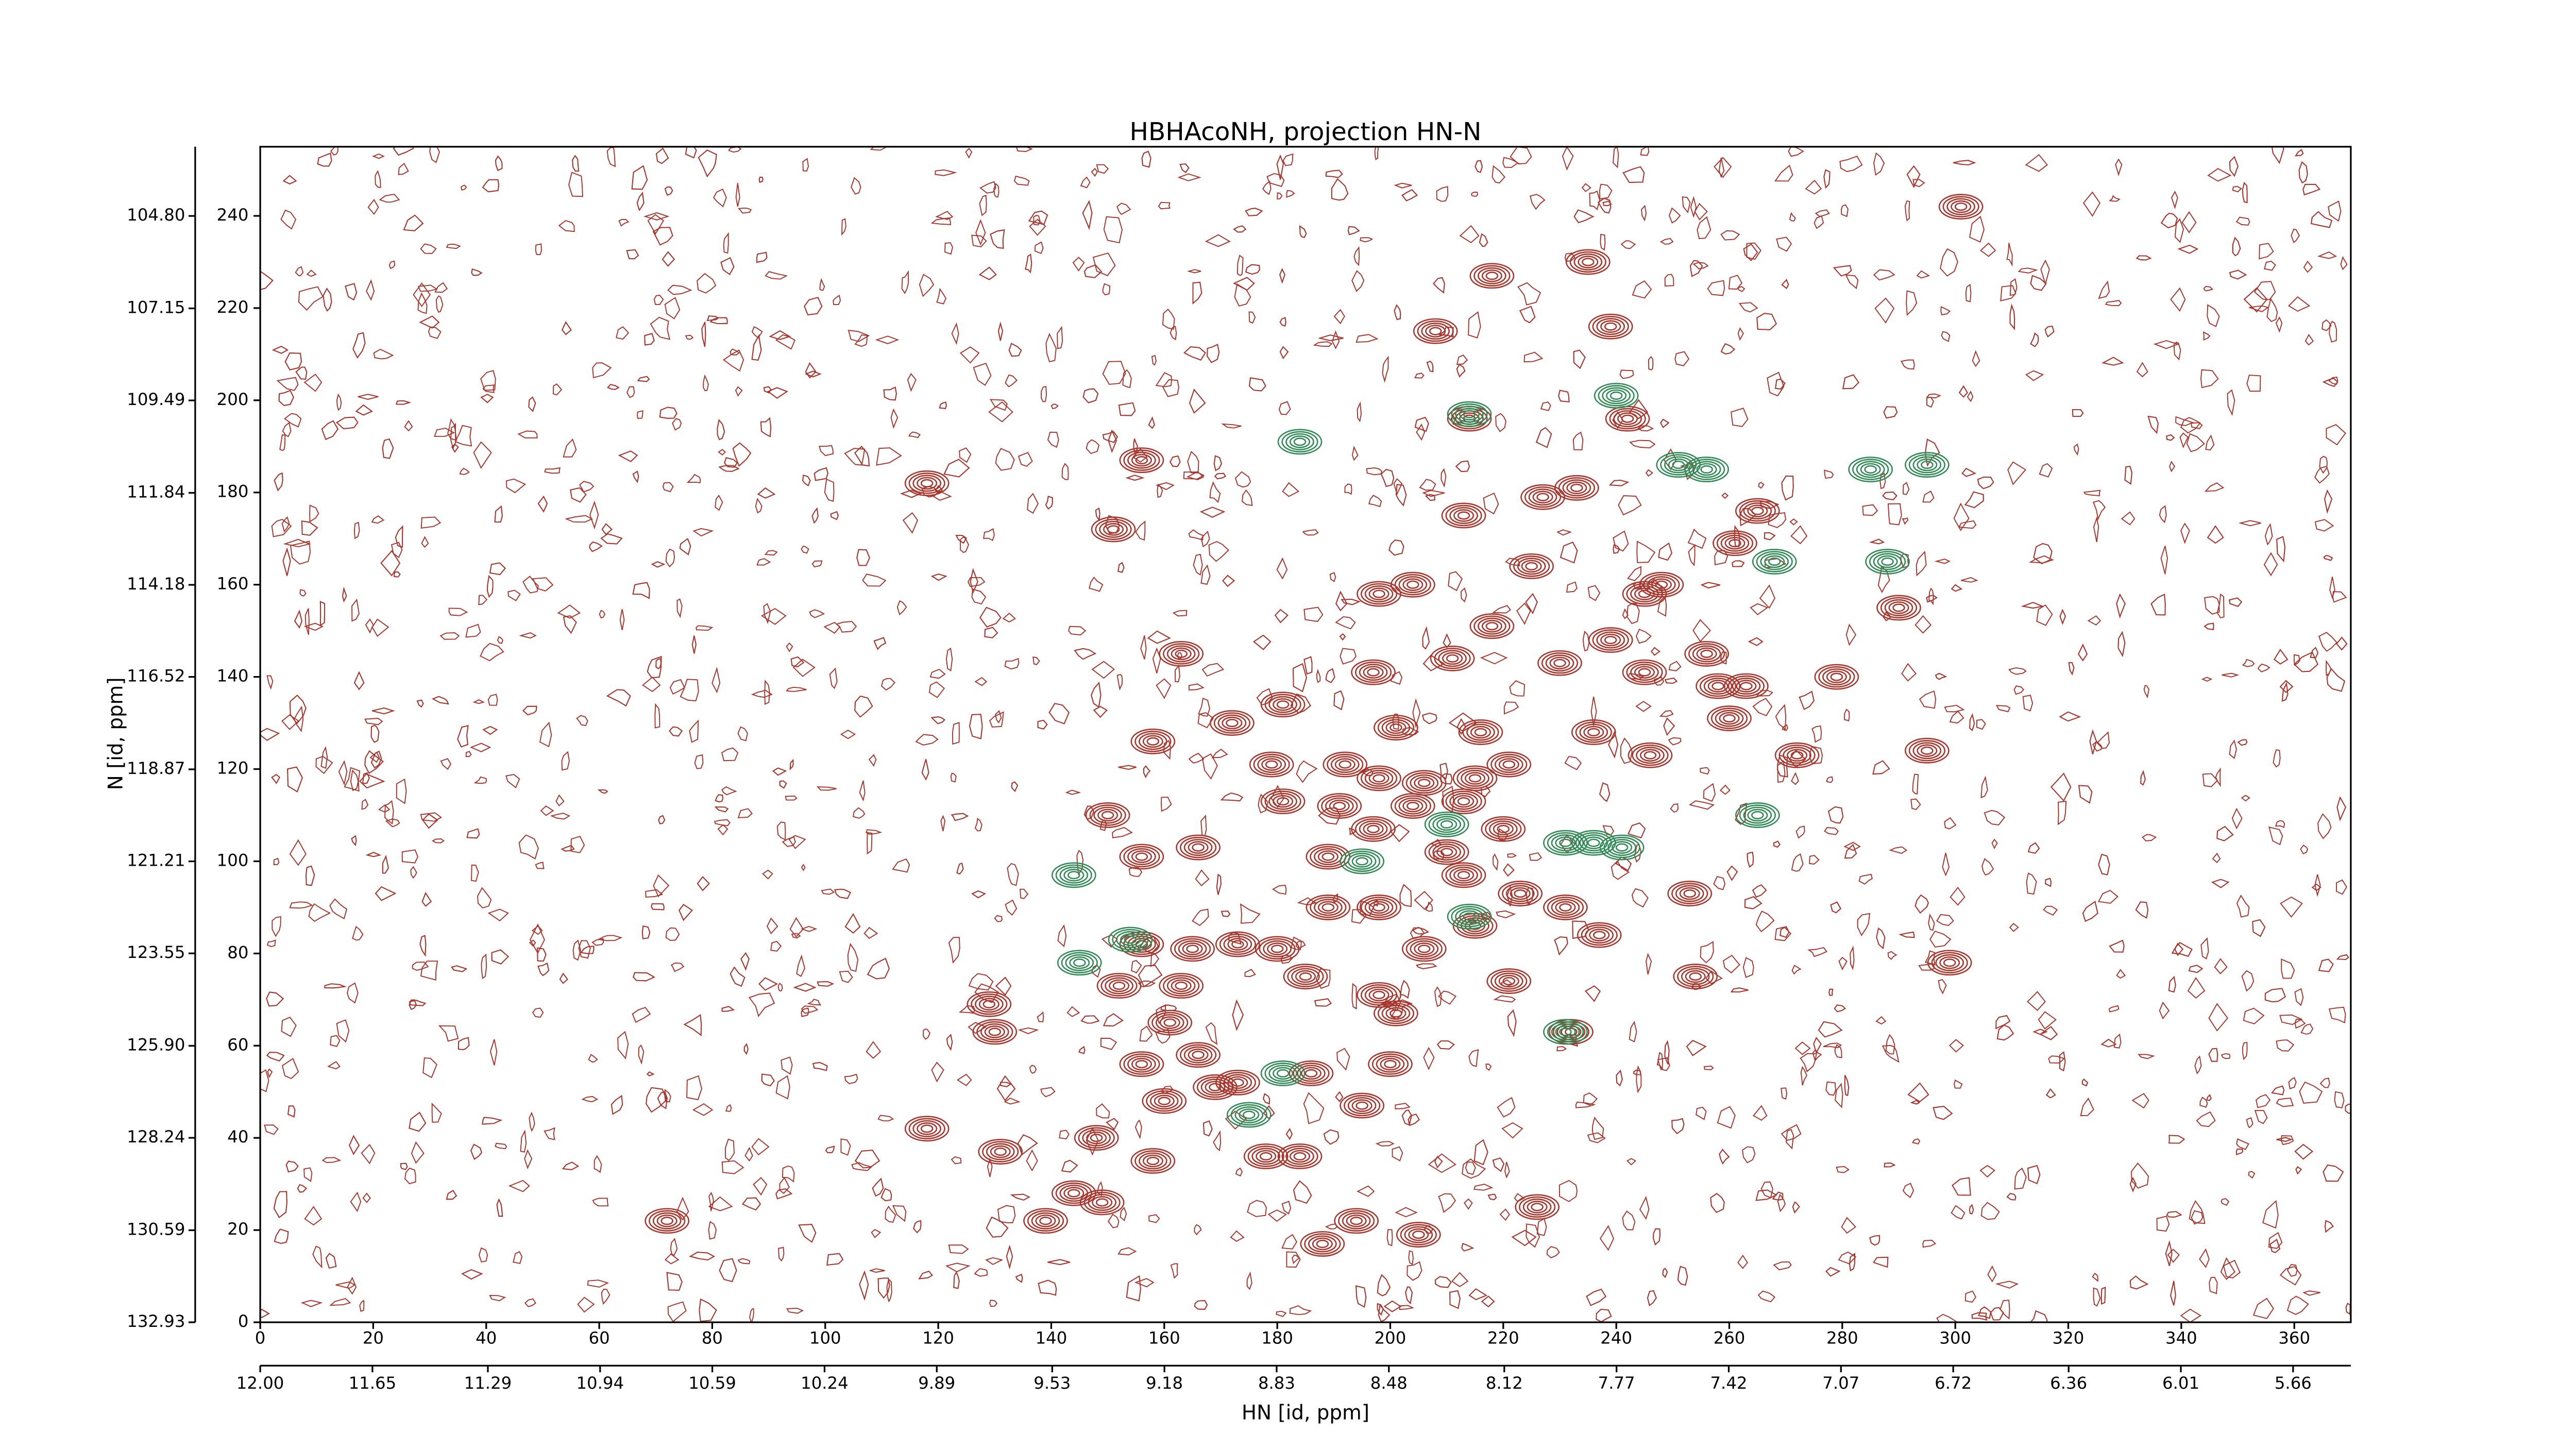  I want to click on y2-tick-label: 123.55, so click(156, 952).